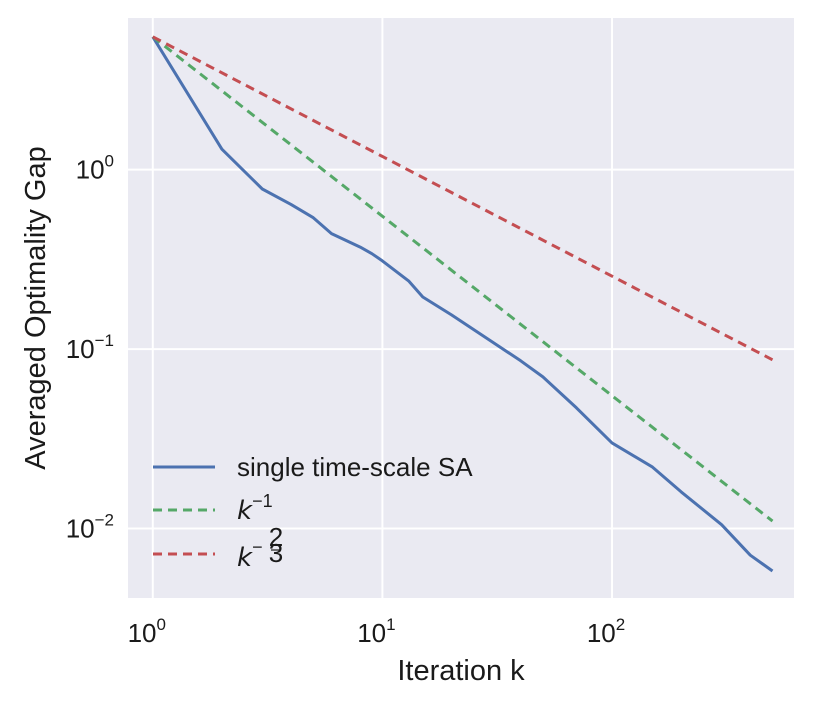 Image resolution: width=814 pixels, height=712 pixels. What do you see at coordinates (147, 631) in the screenshot?
I see `x-tick-label: 10⁰` at bounding box center [147, 631].